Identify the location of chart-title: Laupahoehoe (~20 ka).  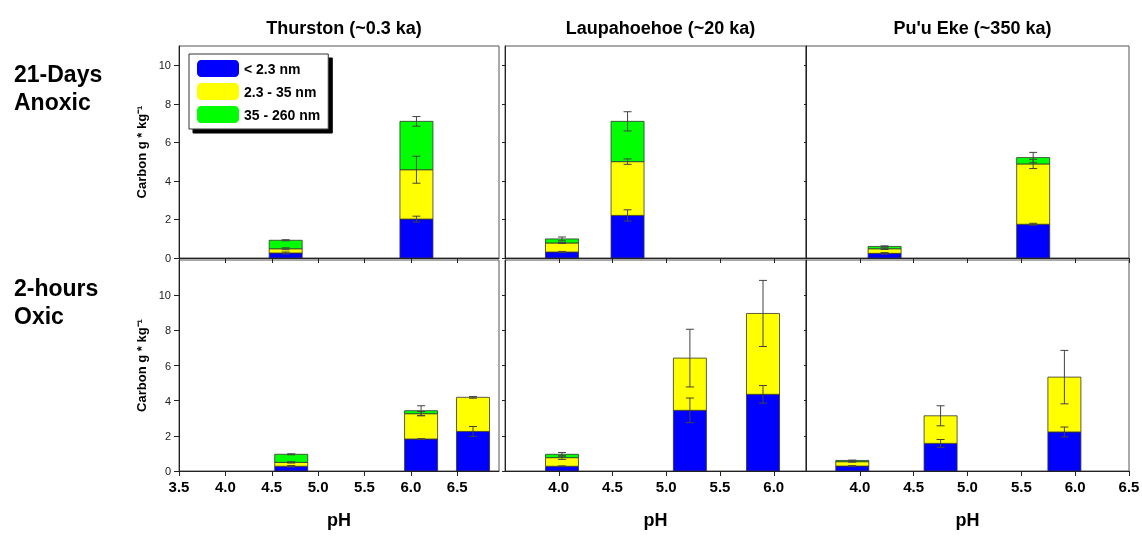
(660, 28).